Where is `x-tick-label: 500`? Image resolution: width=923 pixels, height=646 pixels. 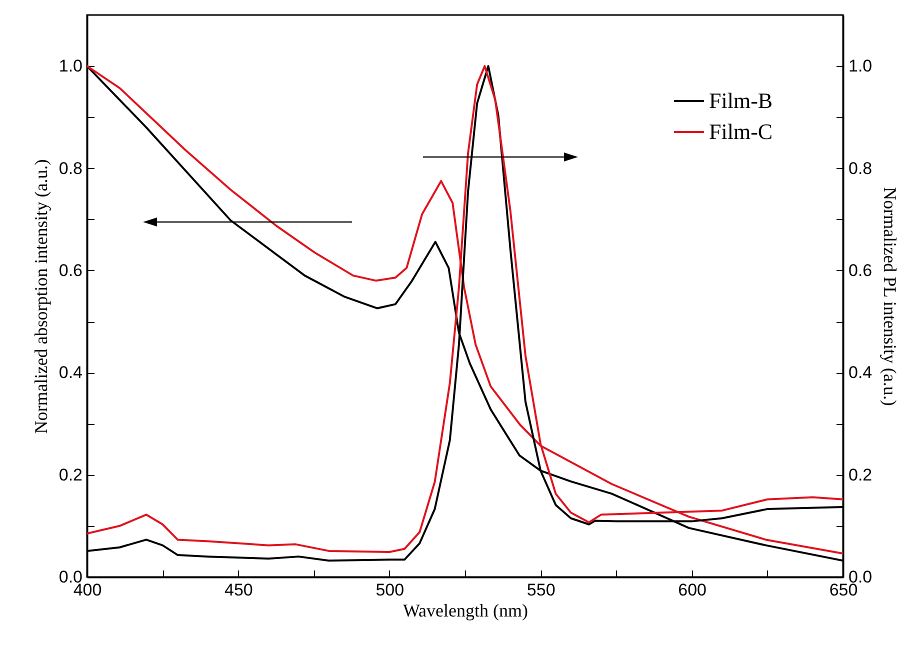
x-tick-label: 500 is located at coordinates (390, 590).